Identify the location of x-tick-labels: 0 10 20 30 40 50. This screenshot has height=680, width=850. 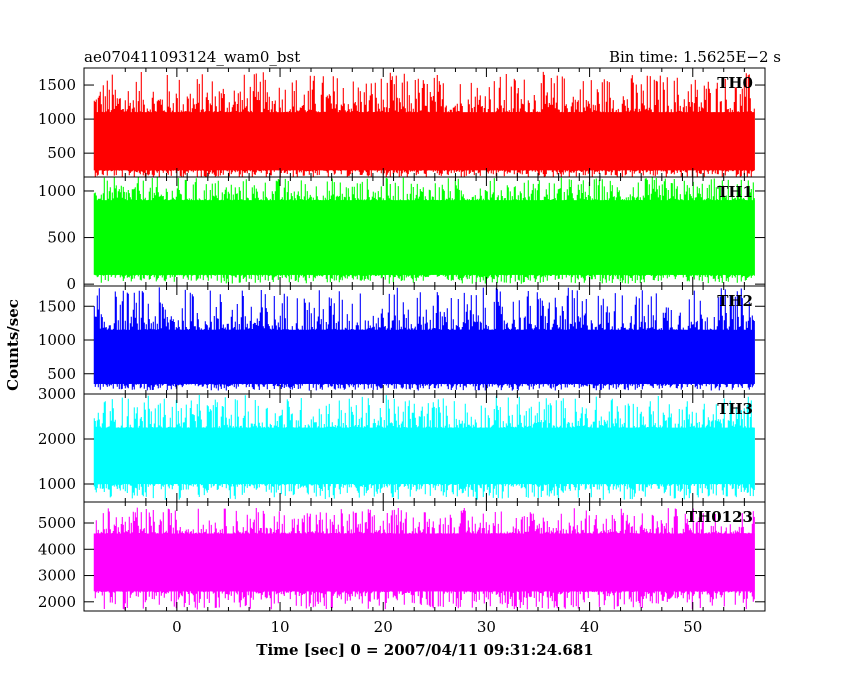
(437, 627).